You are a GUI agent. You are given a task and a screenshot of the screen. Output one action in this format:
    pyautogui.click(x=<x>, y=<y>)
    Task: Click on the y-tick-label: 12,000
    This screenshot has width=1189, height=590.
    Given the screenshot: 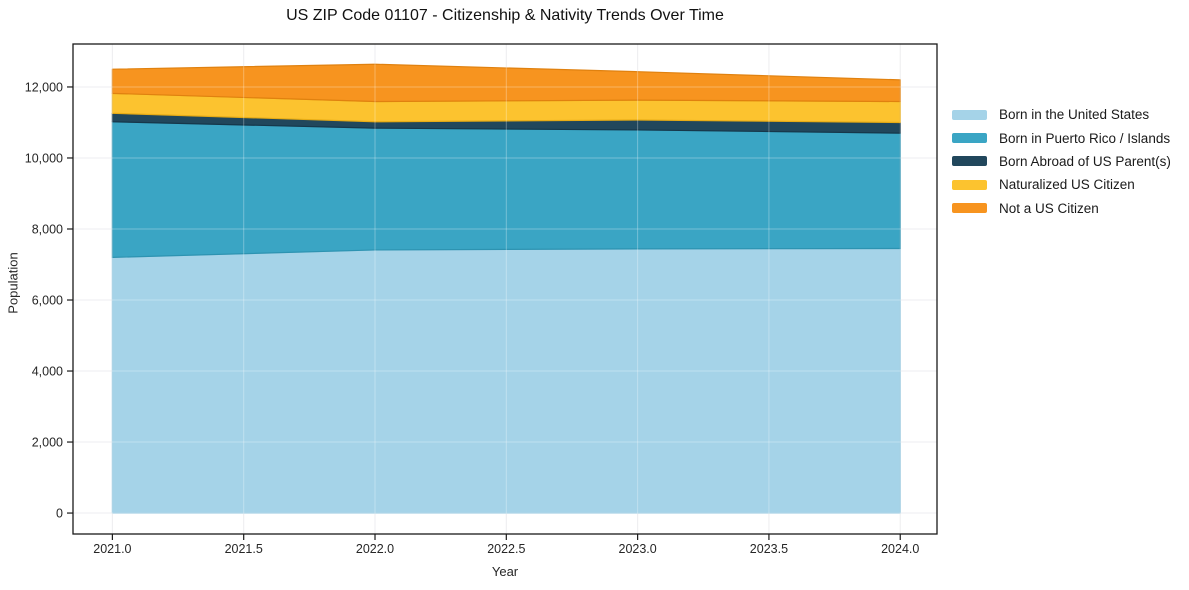 What is the action you would take?
    pyautogui.click(x=44, y=87)
    